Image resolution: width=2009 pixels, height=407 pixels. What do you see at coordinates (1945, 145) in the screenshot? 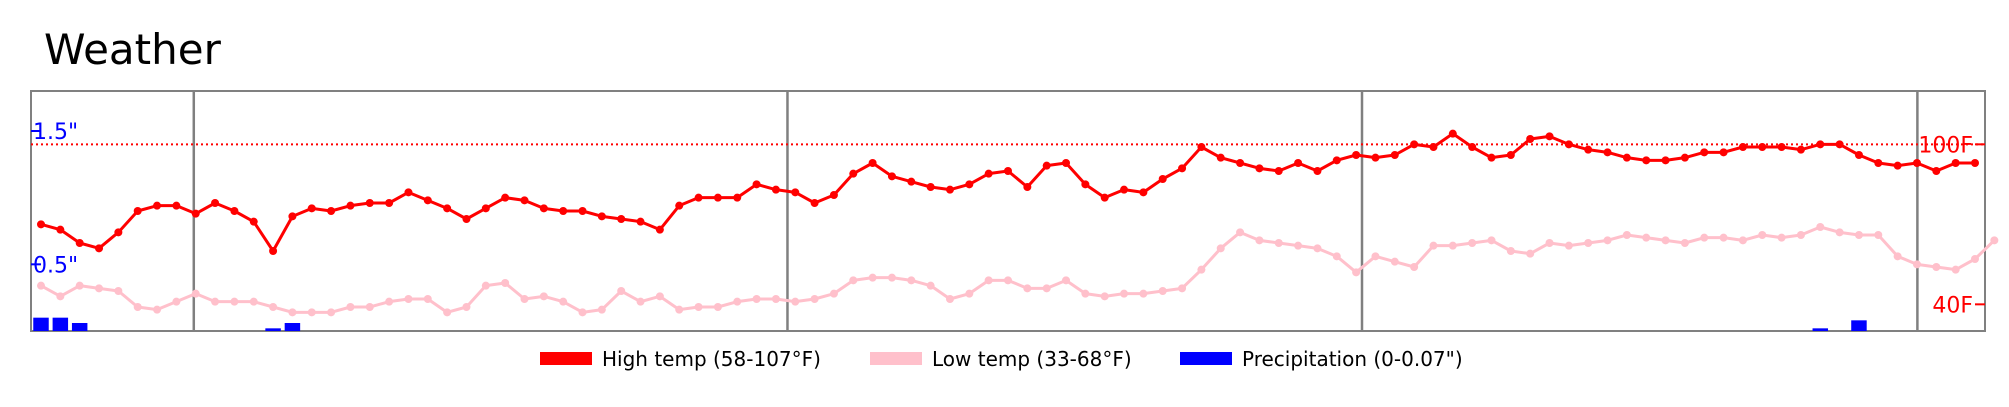
I see `right-tick-label-0: 100F` at bounding box center [1945, 145].